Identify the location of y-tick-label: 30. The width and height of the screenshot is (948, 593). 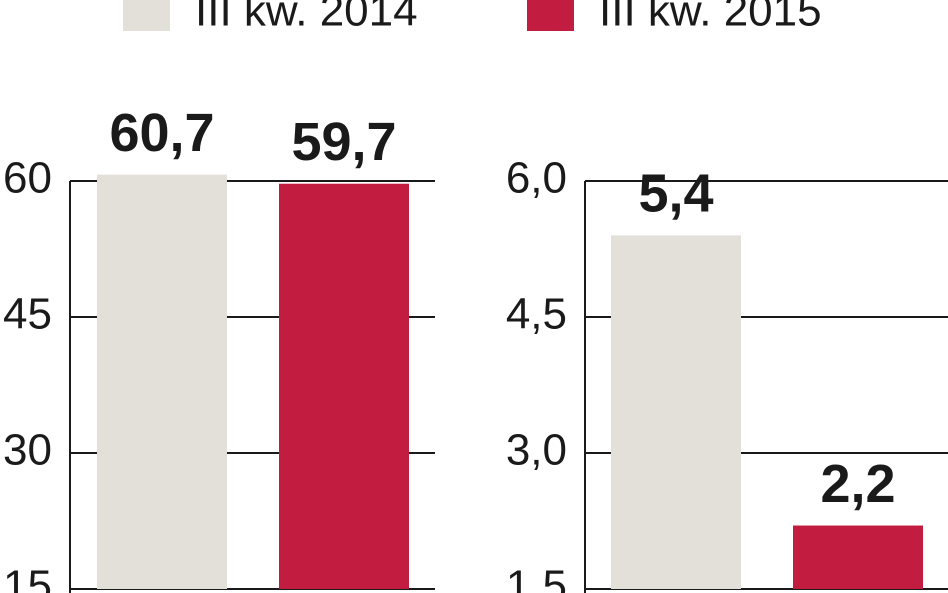
(27, 450).